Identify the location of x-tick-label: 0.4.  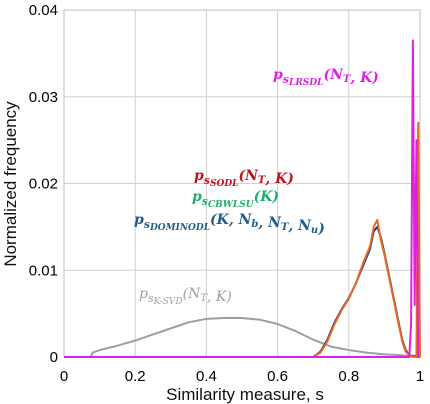
(206, 376).